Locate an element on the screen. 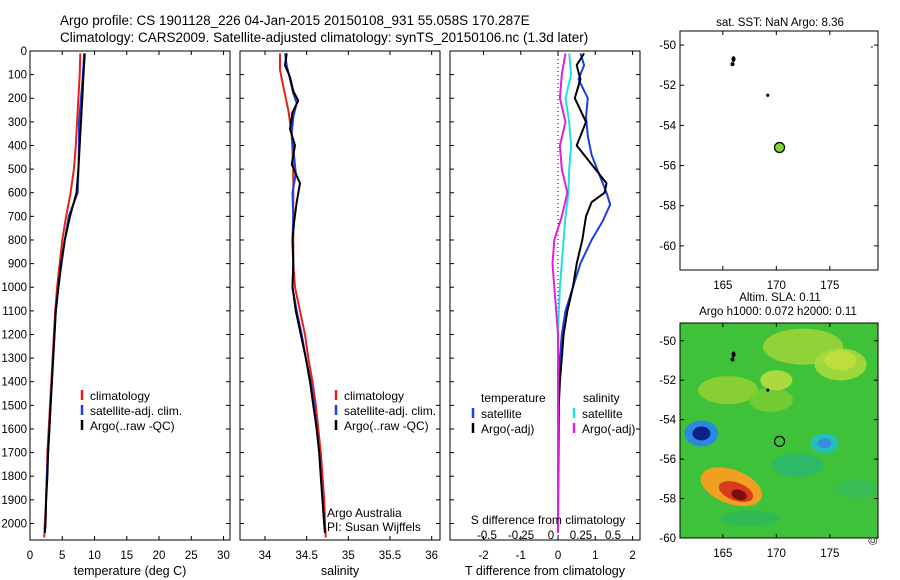 Image resolution: width=900 pixels, height=580 pixels. y-tick-label: 800 is located at coordinates (17, 241).